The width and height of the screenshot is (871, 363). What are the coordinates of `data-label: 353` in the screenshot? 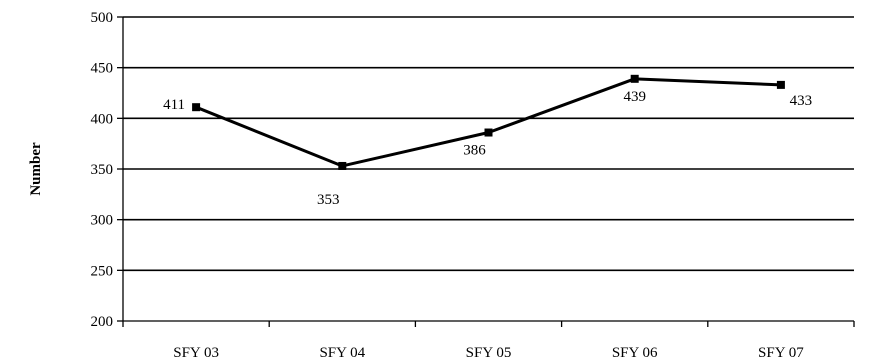 It's located at (328, 200).